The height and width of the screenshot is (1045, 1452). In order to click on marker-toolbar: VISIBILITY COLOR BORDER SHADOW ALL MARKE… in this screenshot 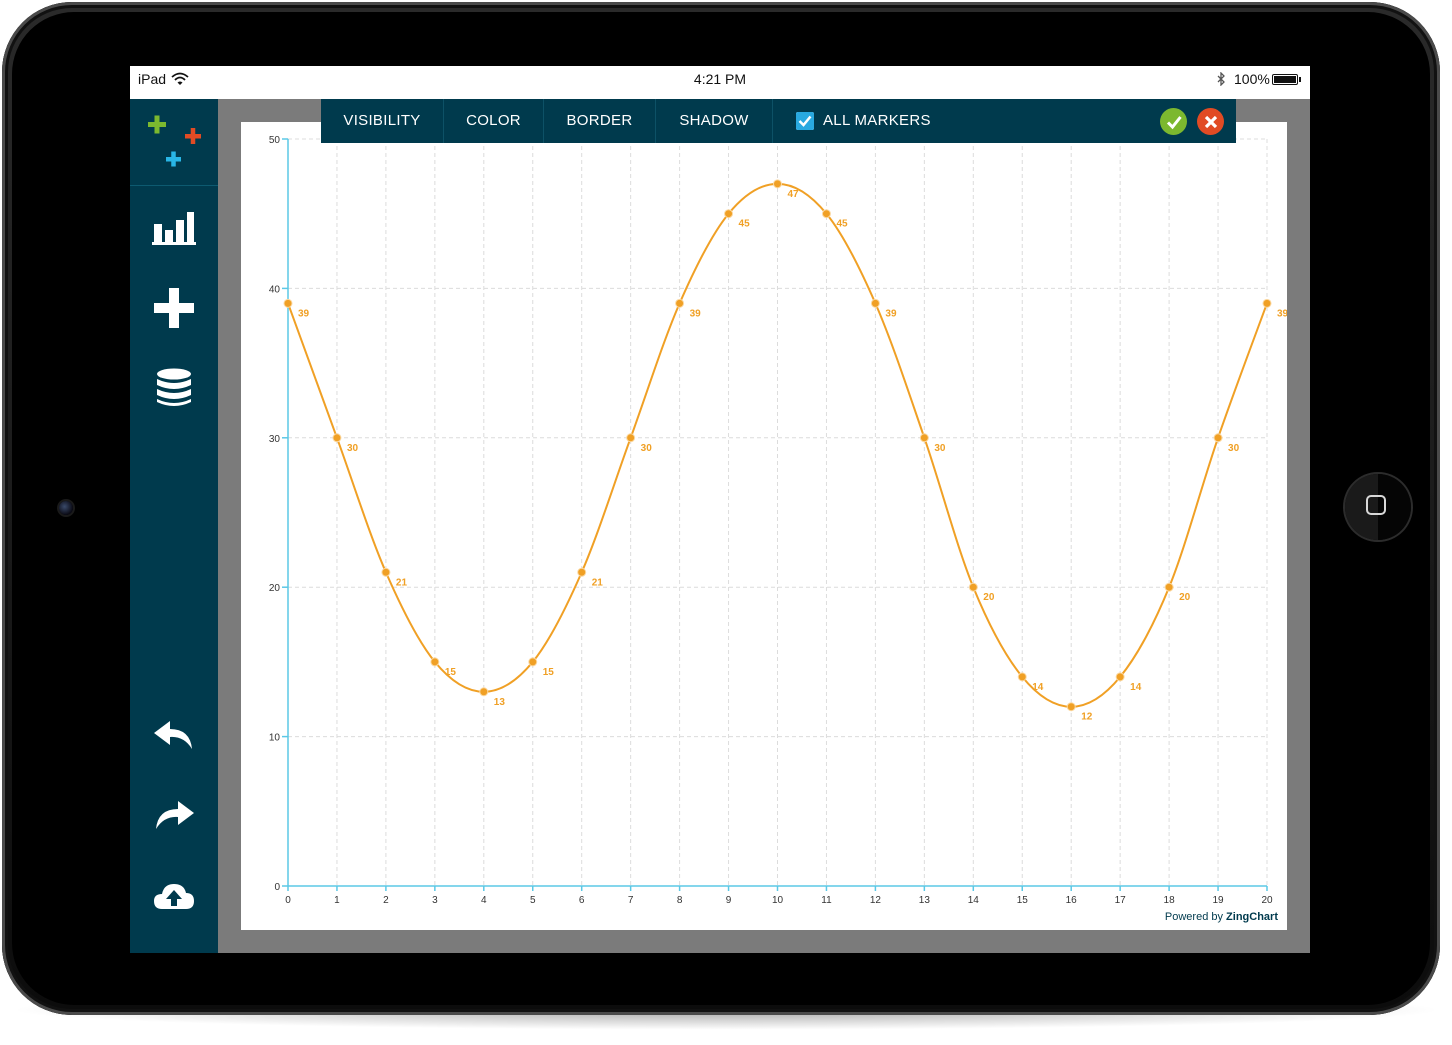, I will do `click(778, 121)`.